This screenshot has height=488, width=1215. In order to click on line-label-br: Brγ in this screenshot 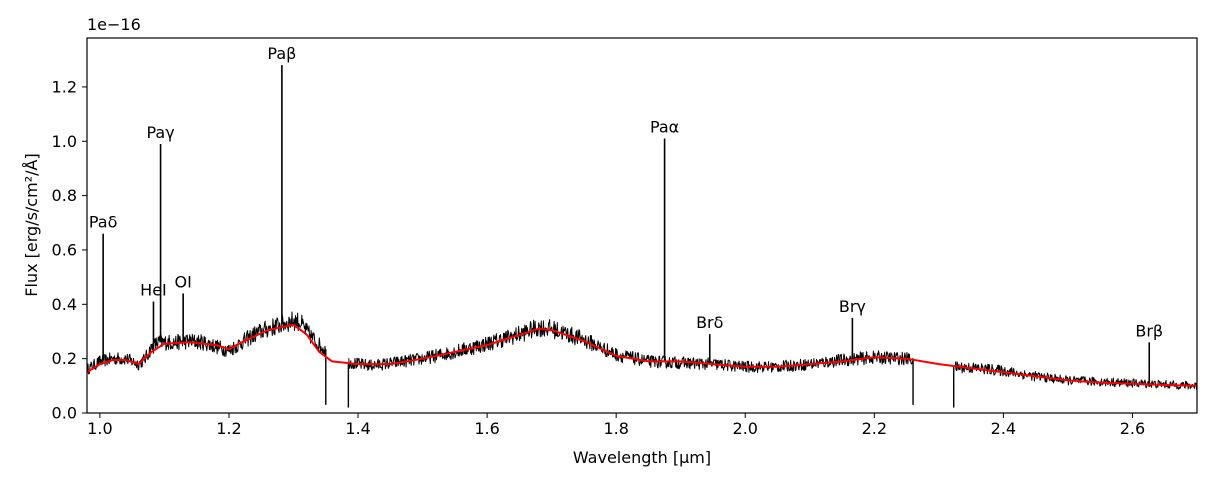, I will do `click(852, 306)`.